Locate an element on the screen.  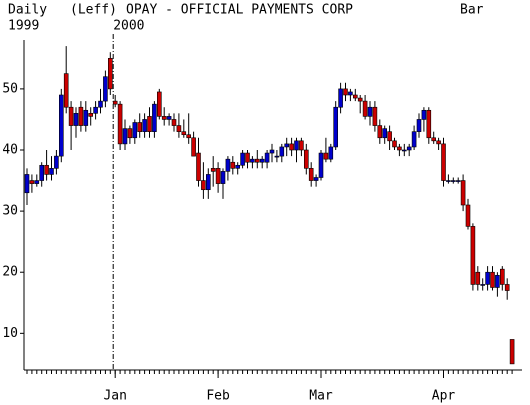
year-label: 2000 is located at coordinates (128, 26).